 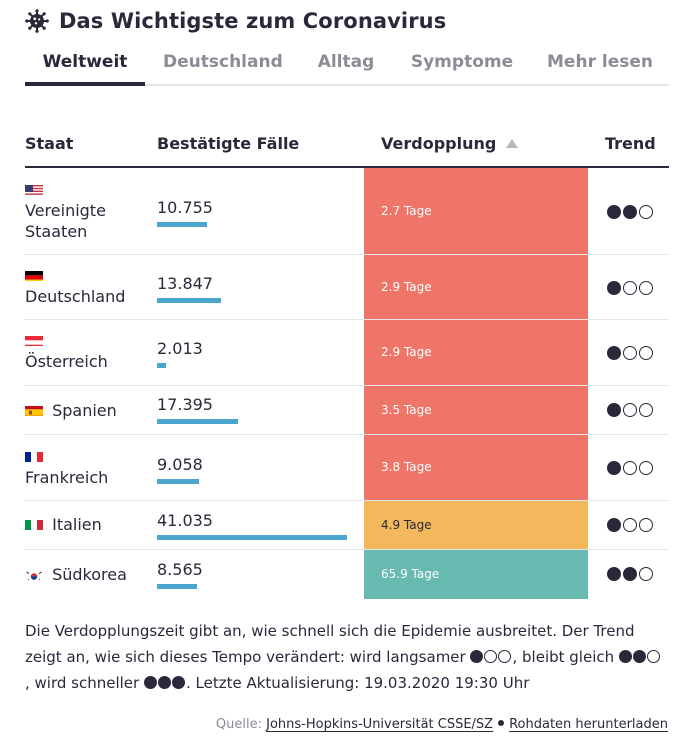 I want to click on it-flag-icon, so click(x=34, y=523).